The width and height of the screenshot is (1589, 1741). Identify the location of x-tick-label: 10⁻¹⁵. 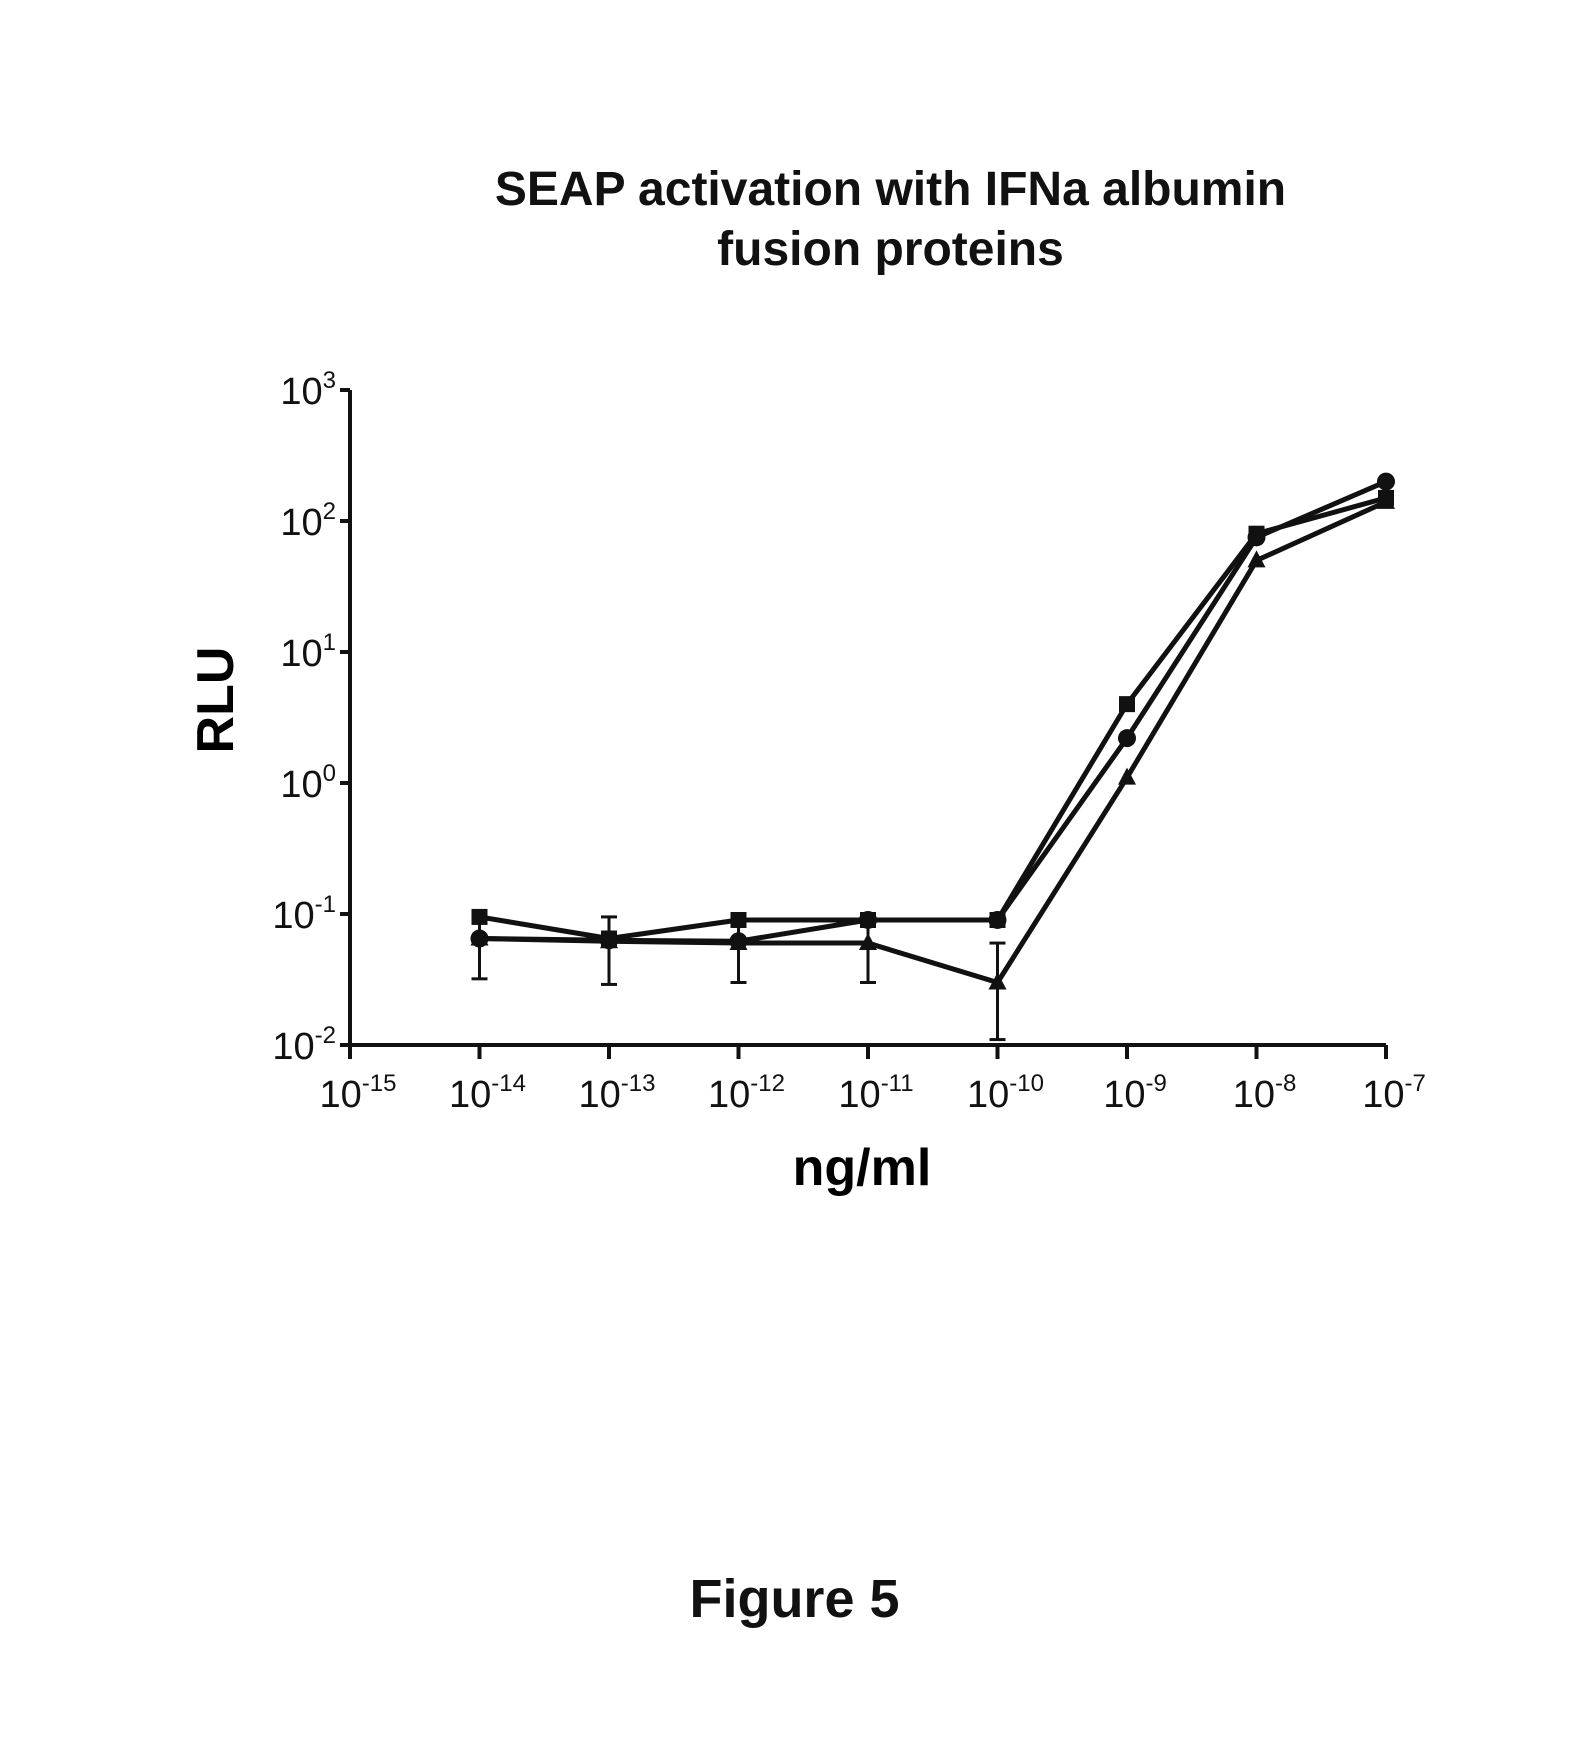
(358, 1093).